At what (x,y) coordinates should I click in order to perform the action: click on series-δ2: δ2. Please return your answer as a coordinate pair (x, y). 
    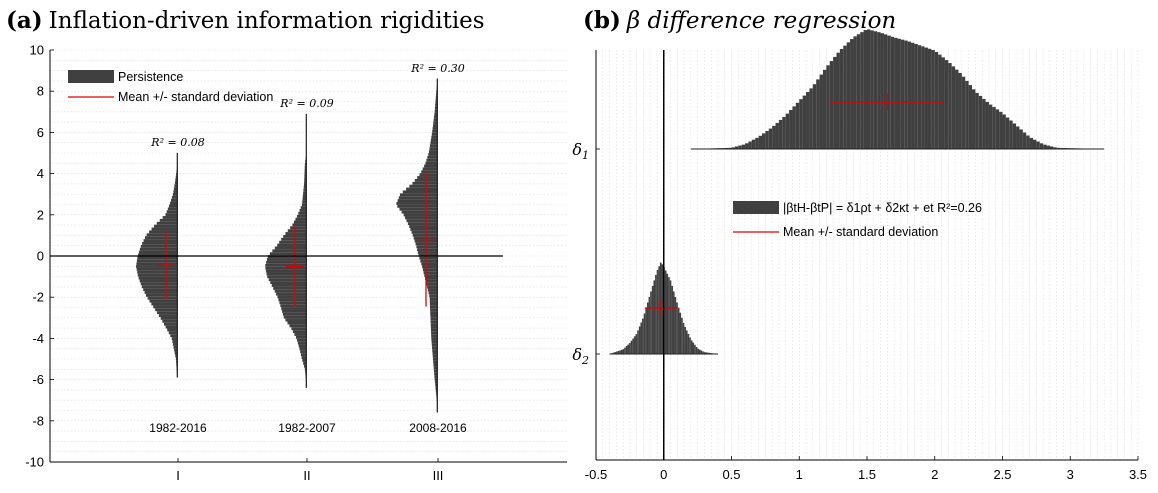
    Looking at the image, I should click on (645, 314).